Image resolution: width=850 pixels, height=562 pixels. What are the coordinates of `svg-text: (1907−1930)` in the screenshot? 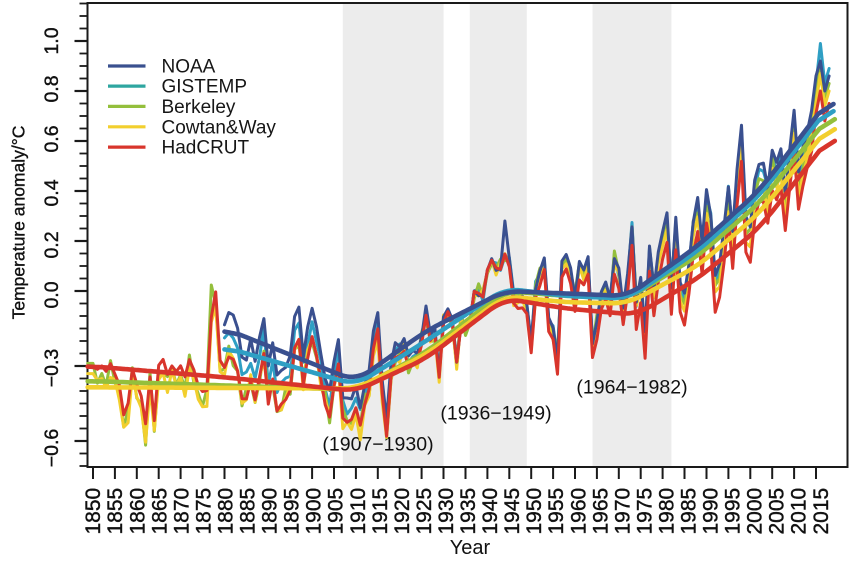 It's located at (377, 445).